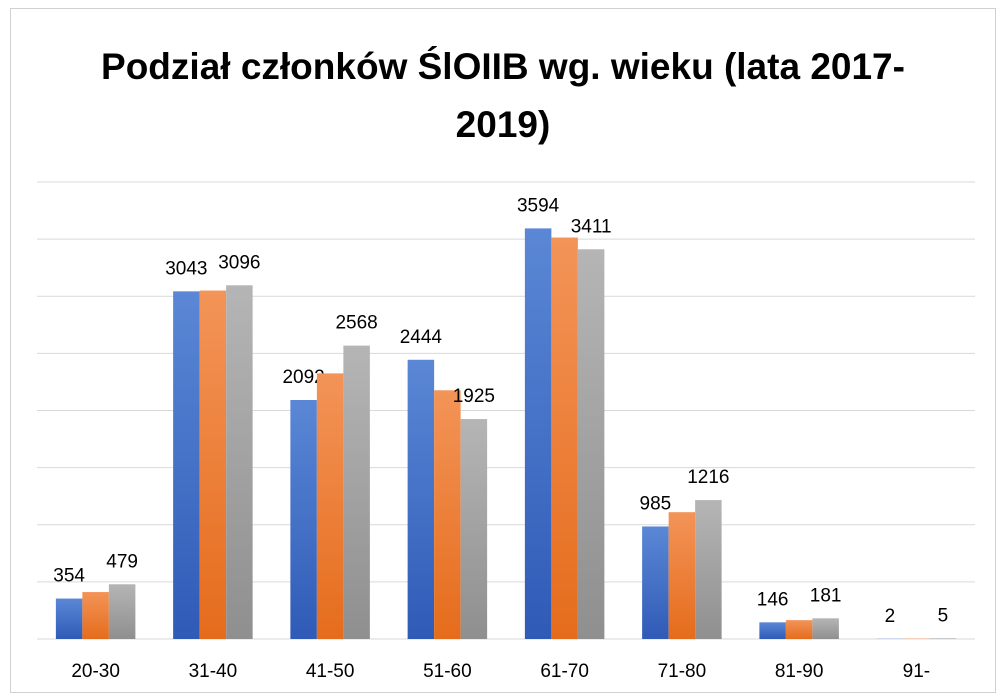 The height and width of the screenshot is (696, 997). What do you see at coordinates (538, 205) in the screenshot?
I see `data-label: 3594` at bounding box center [538, 205].